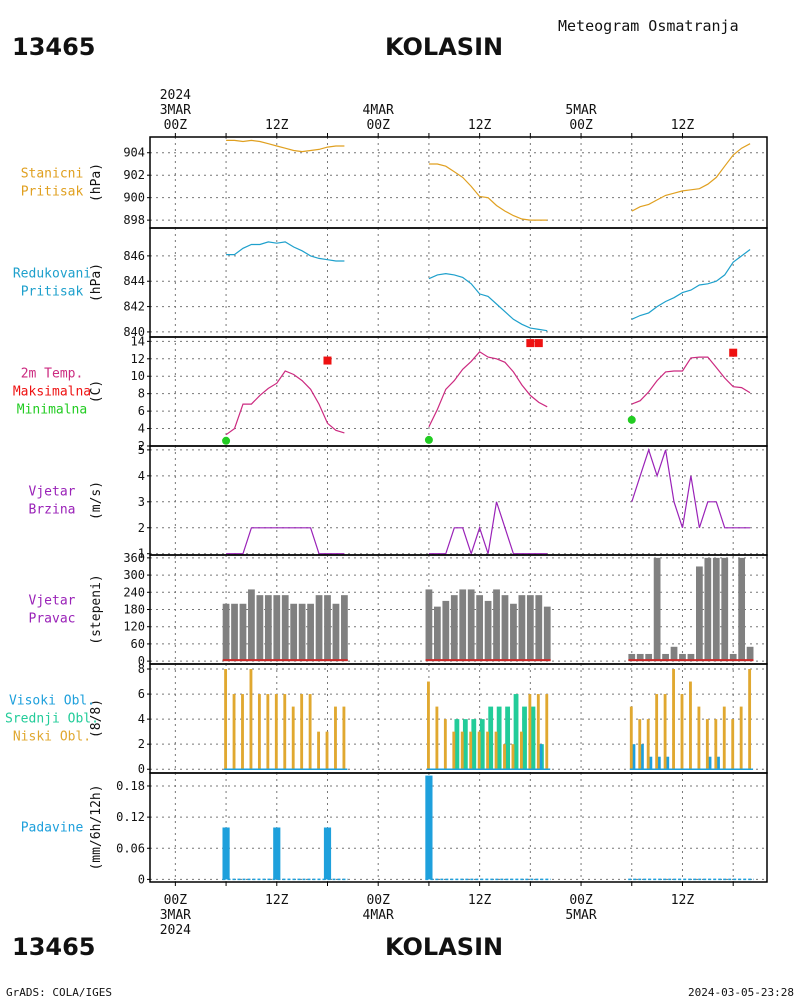 The image size is (800, 1000). What do you see at coordinates (52, 174) in the screenshot?
I see `panel-label: Stanicni` at bounding box center [52, 174].